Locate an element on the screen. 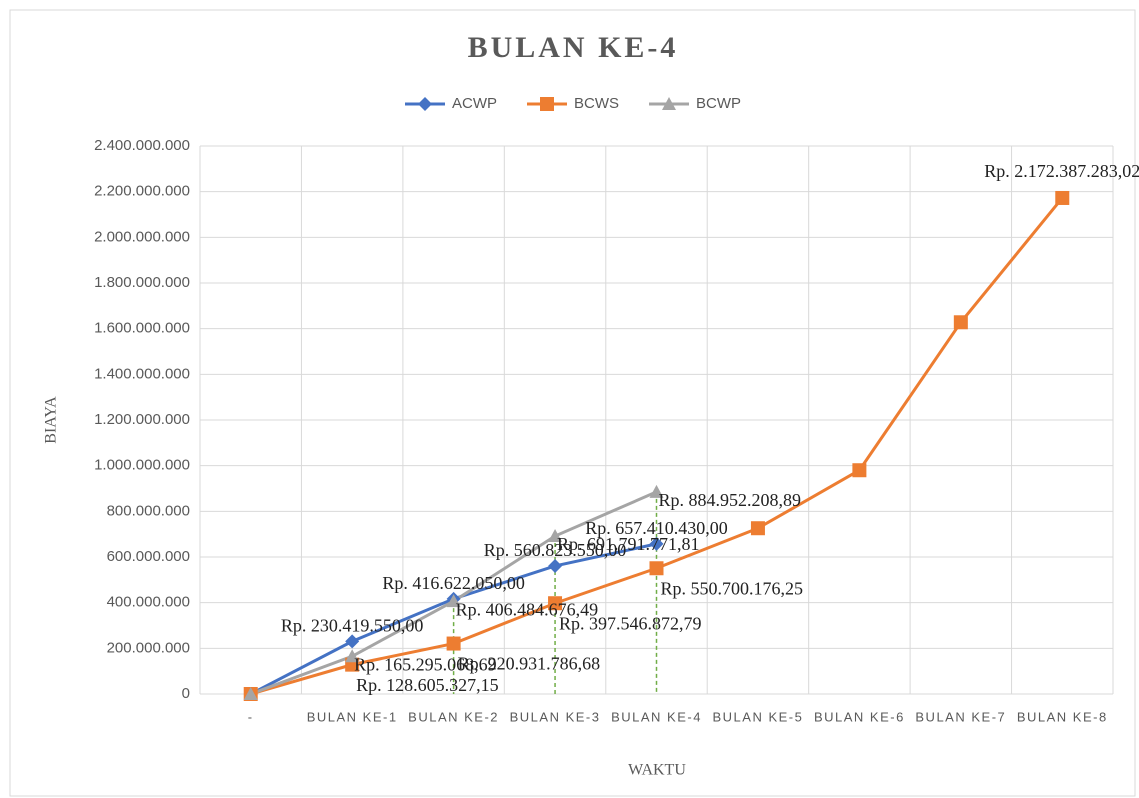  x-tick-label: BULAN KE-1 is located at coordinates (352, 716).